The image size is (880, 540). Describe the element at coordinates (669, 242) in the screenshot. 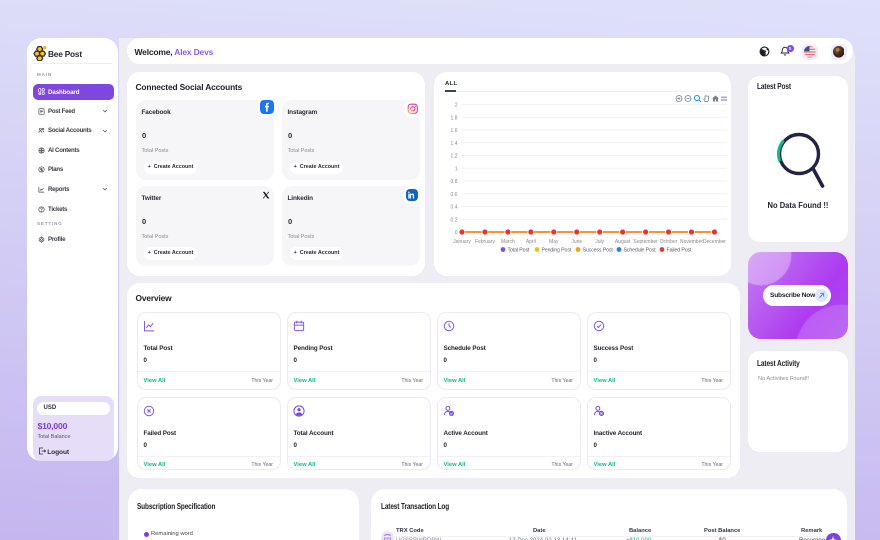

I see `svg-text: October` at that location.